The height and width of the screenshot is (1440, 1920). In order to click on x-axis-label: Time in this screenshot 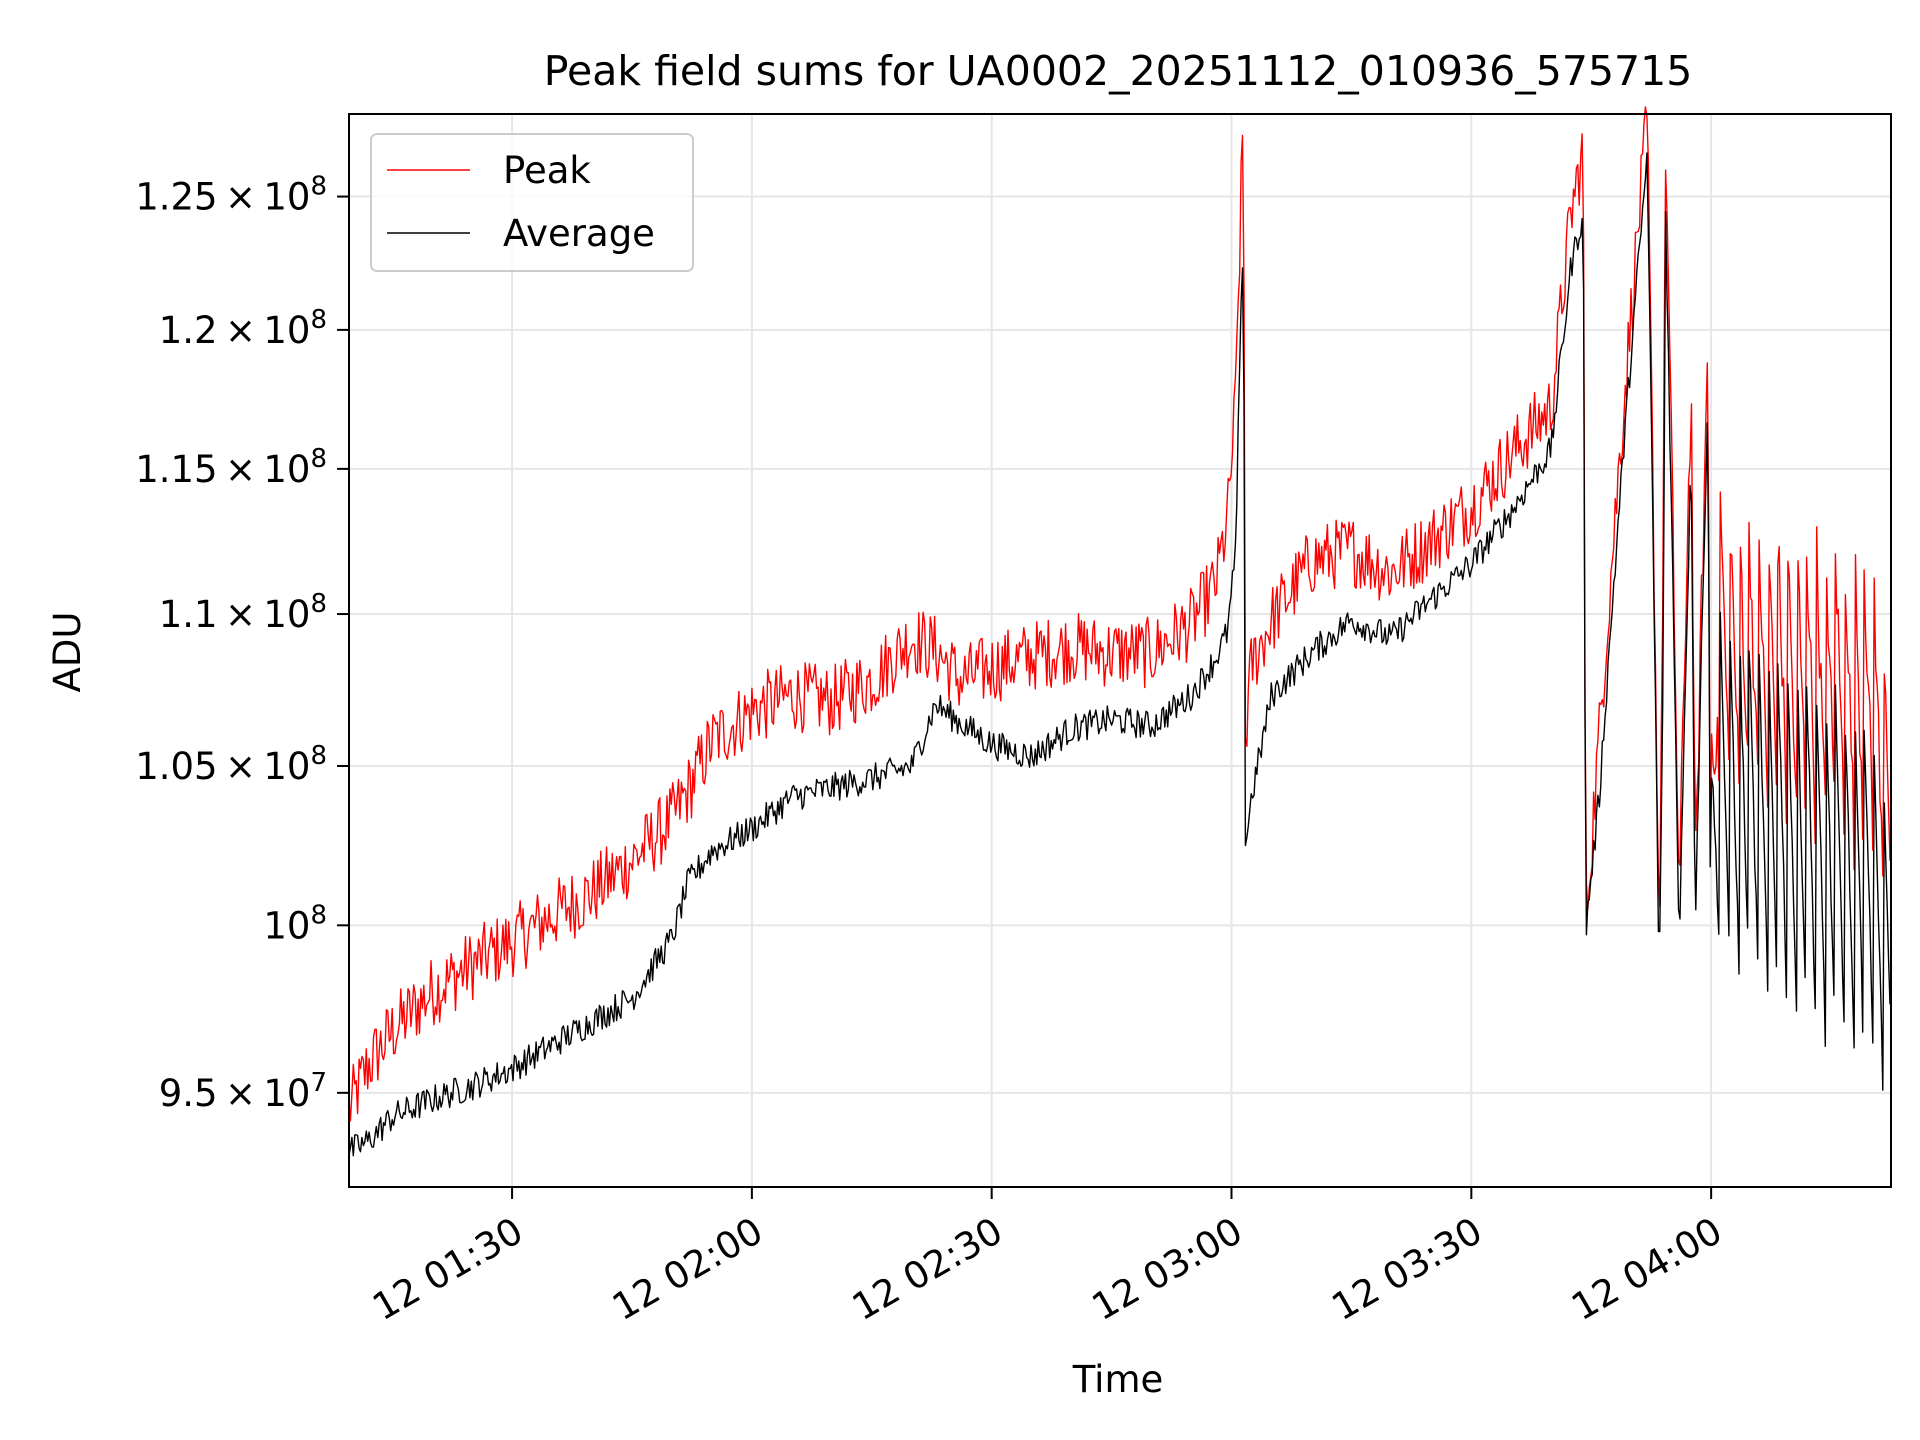, I will do `click(1118, 1379)`.